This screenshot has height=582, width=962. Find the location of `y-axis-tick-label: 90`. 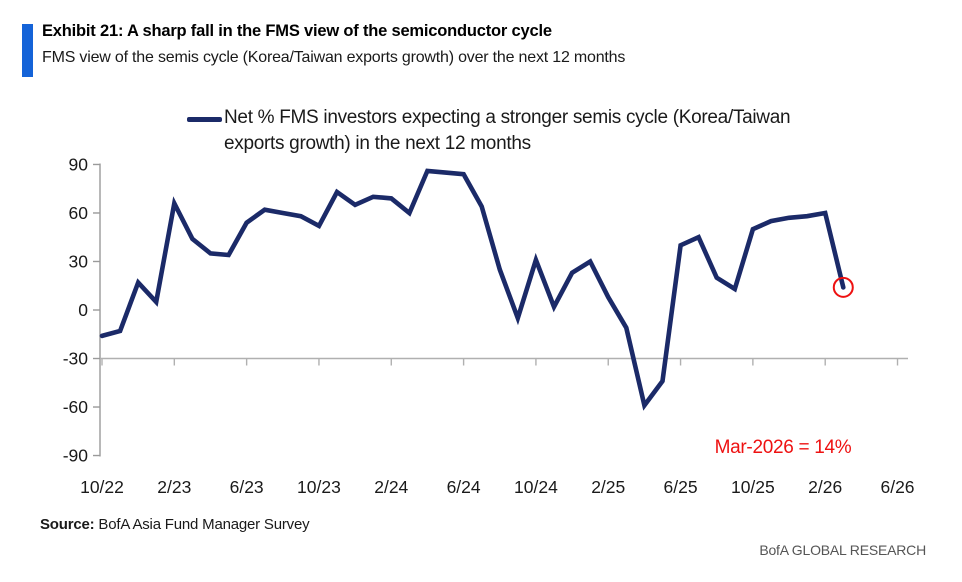

y-axis-tick-label: 90 is located at coordinates (79, 164).